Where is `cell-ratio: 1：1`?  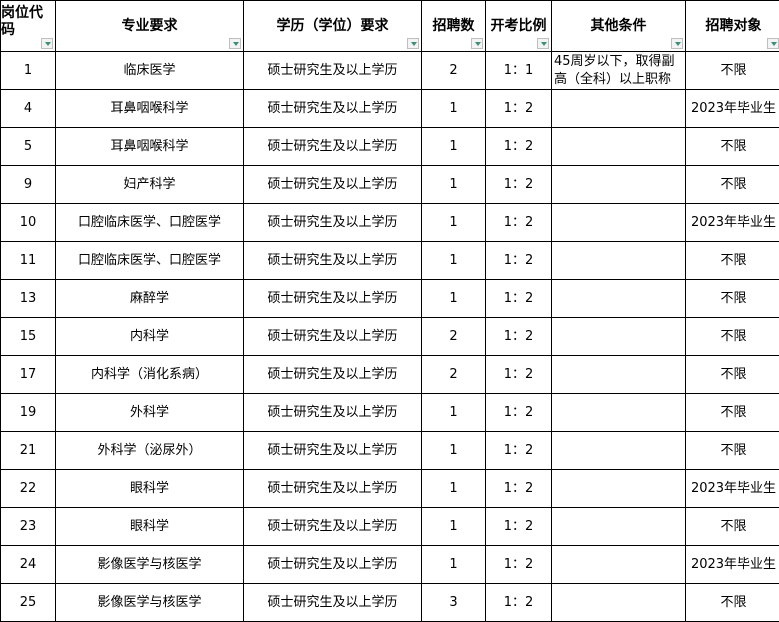
cell-ratio: 1：1 is located at coordinates (519, 71).